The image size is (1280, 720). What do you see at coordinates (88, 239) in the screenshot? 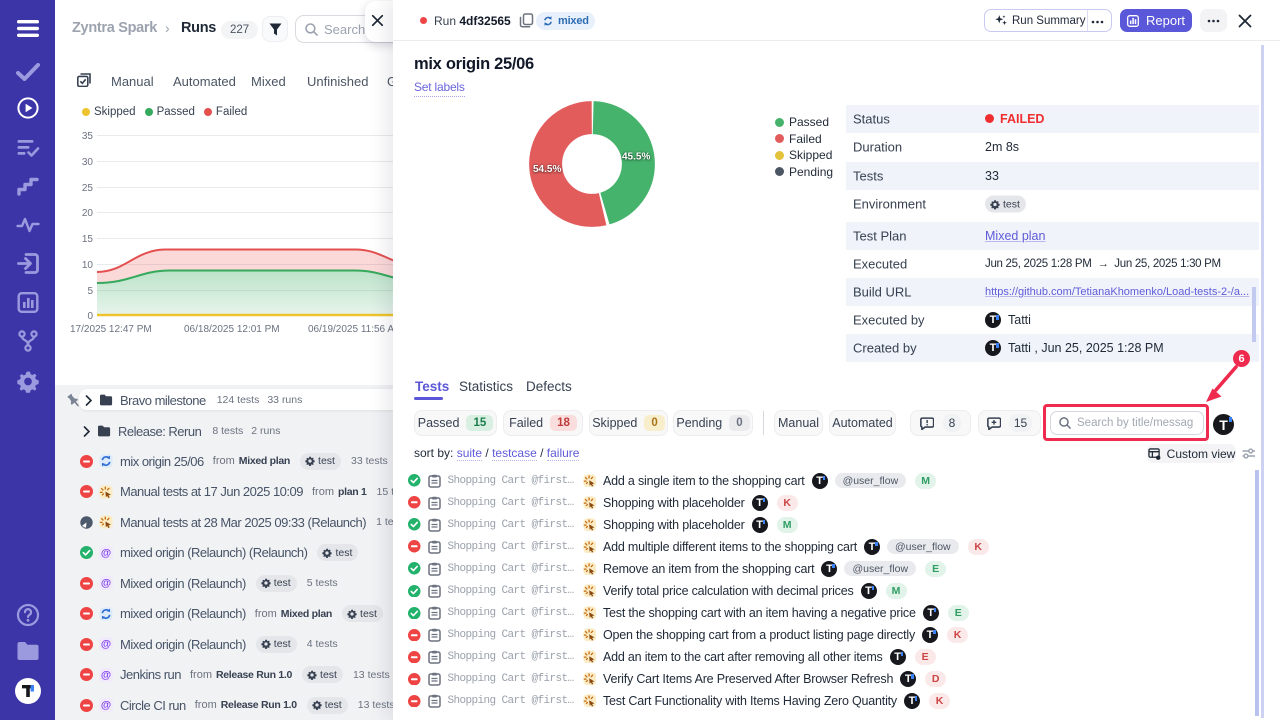
I see `svg-text: 15` at bounding box center [88, 239].